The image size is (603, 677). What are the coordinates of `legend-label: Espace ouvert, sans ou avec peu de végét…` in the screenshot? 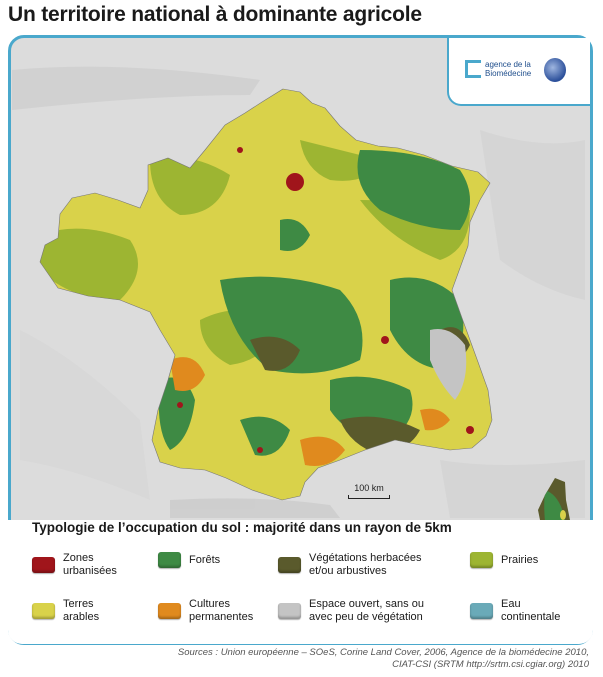 It's located at (366, 610).